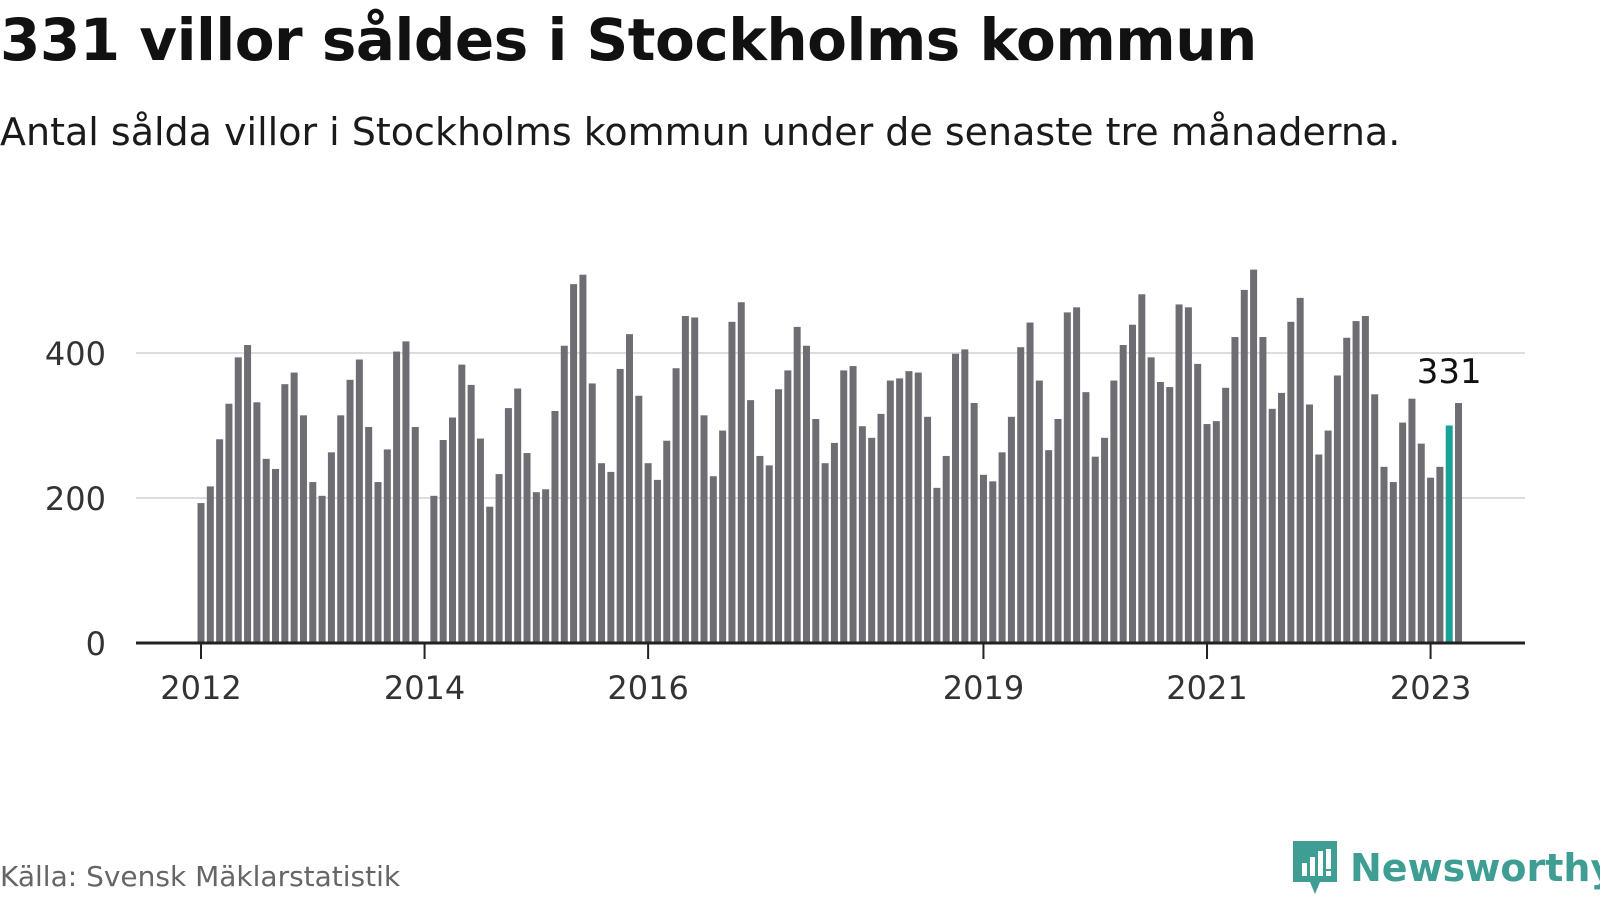  I want to click on x-tick-label-2021: 2021, so click(1206, 688).